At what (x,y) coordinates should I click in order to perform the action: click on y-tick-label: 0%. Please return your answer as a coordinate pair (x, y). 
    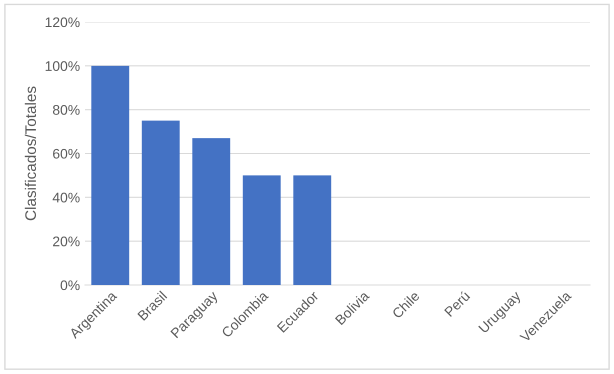
    Looking at the image, I should click on (70, 285).